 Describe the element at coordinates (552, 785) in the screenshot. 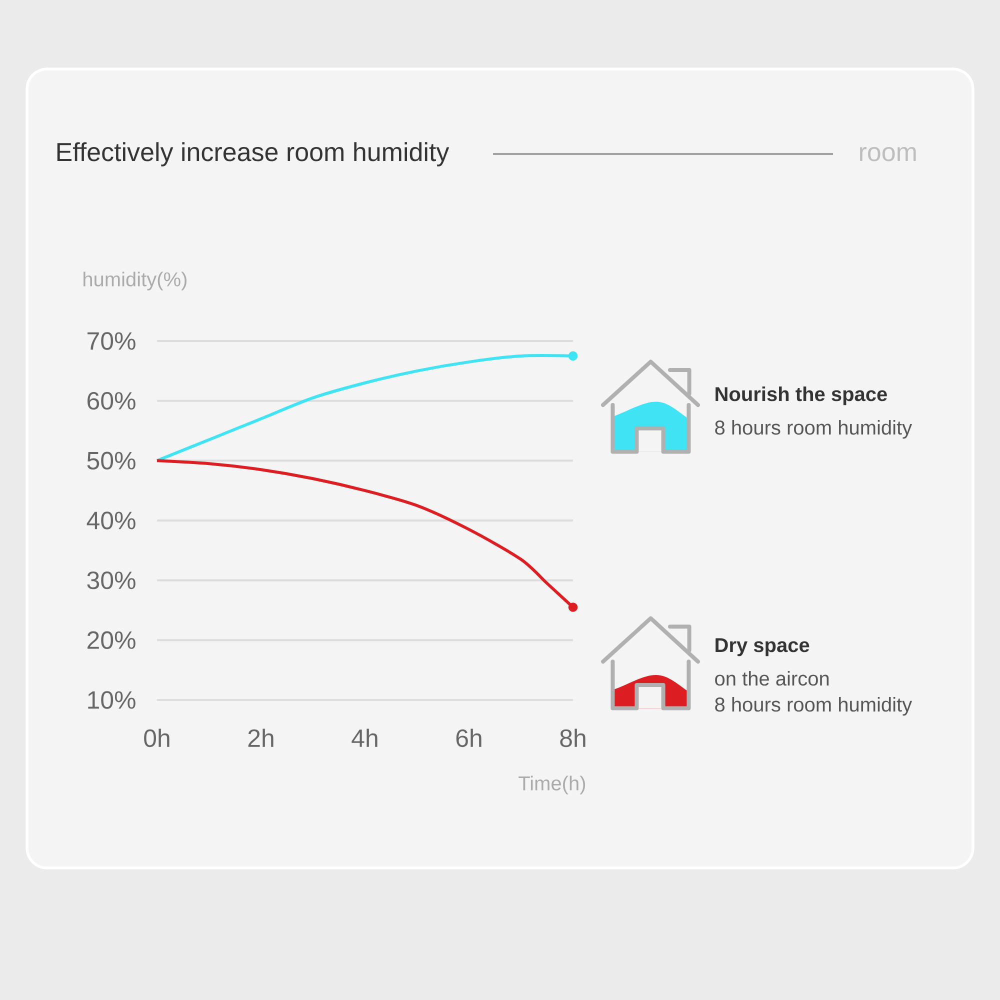

I see `x-axis-title: Time(h)` at that location.